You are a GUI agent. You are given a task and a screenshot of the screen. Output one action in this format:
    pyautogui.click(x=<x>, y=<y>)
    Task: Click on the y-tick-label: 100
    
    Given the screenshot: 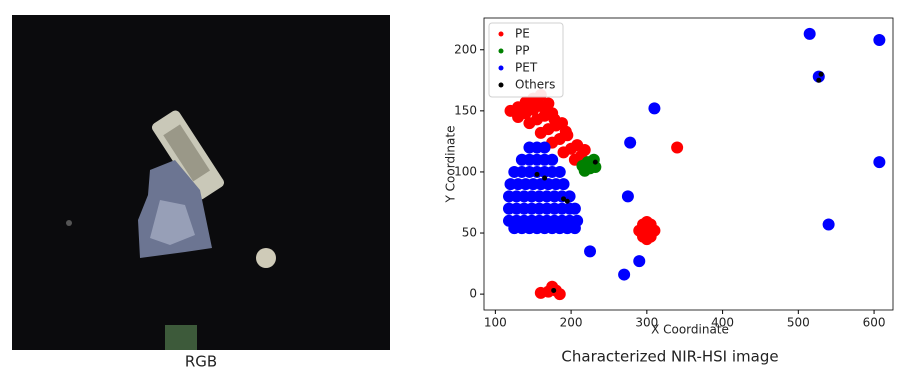 What is the action you would take?
    pyautogui.click(x=465, y=171)
    